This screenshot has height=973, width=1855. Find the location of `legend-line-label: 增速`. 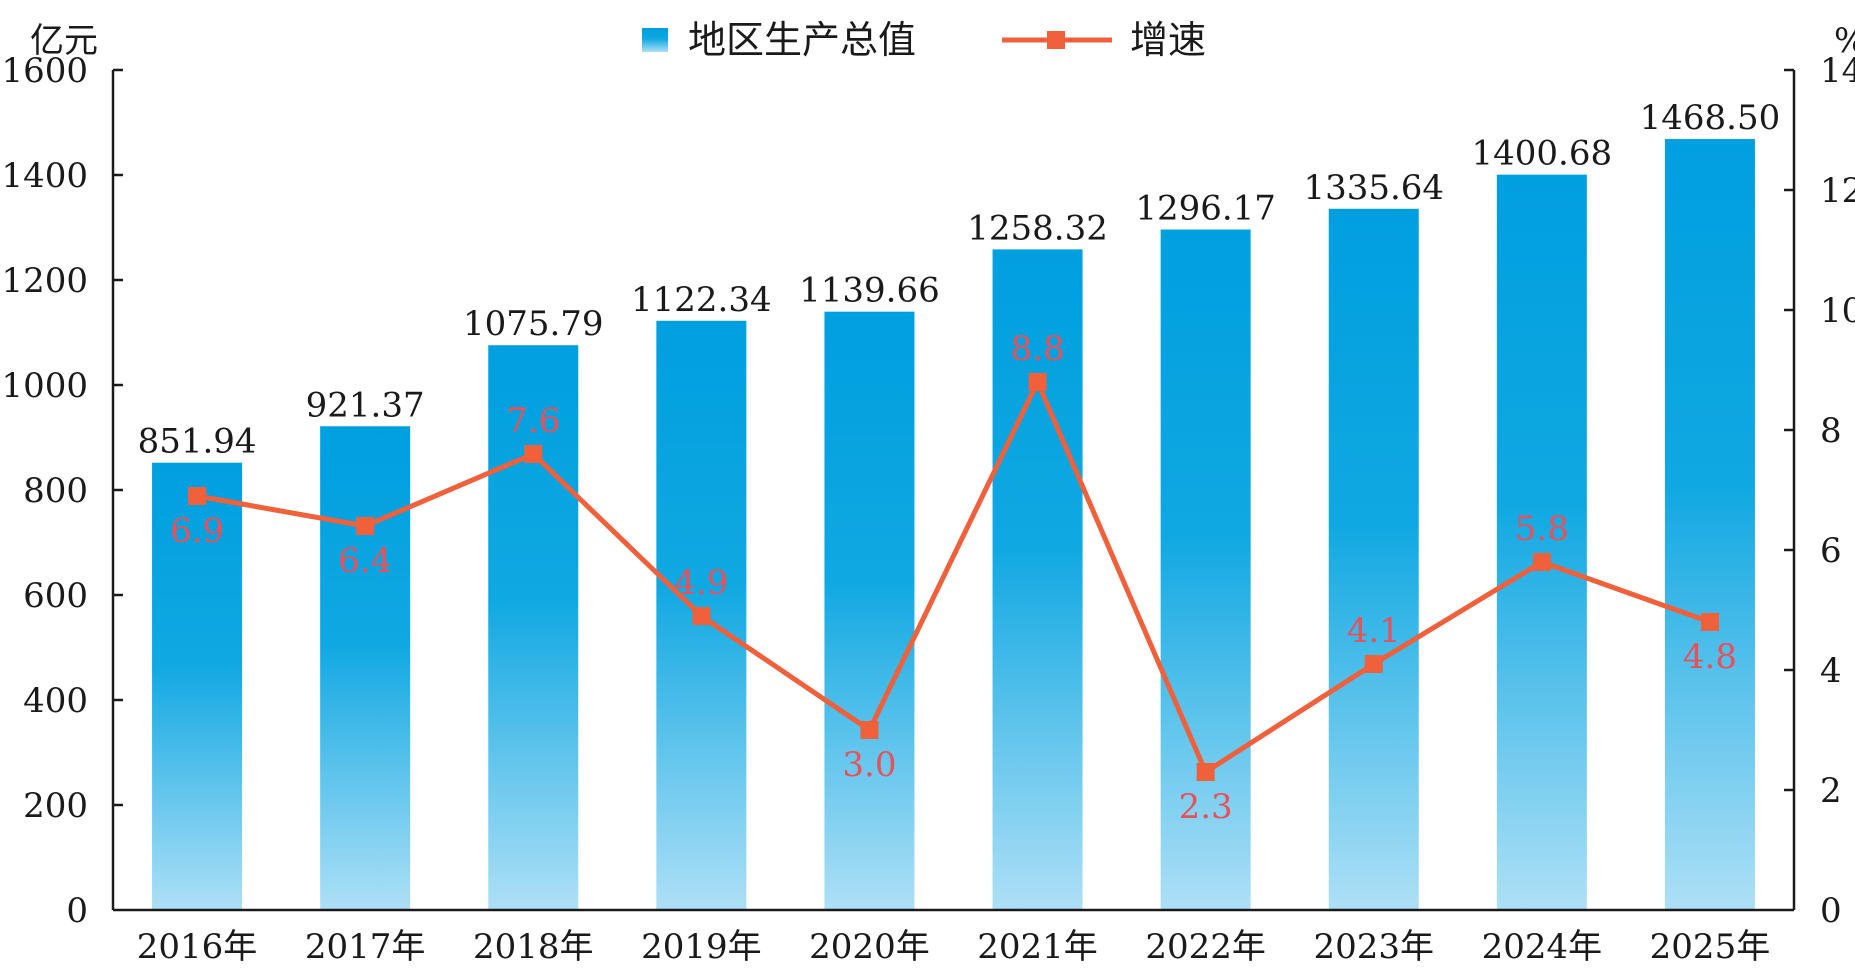

legend-line-label: 增速 is located at coordinates (1168, 40).